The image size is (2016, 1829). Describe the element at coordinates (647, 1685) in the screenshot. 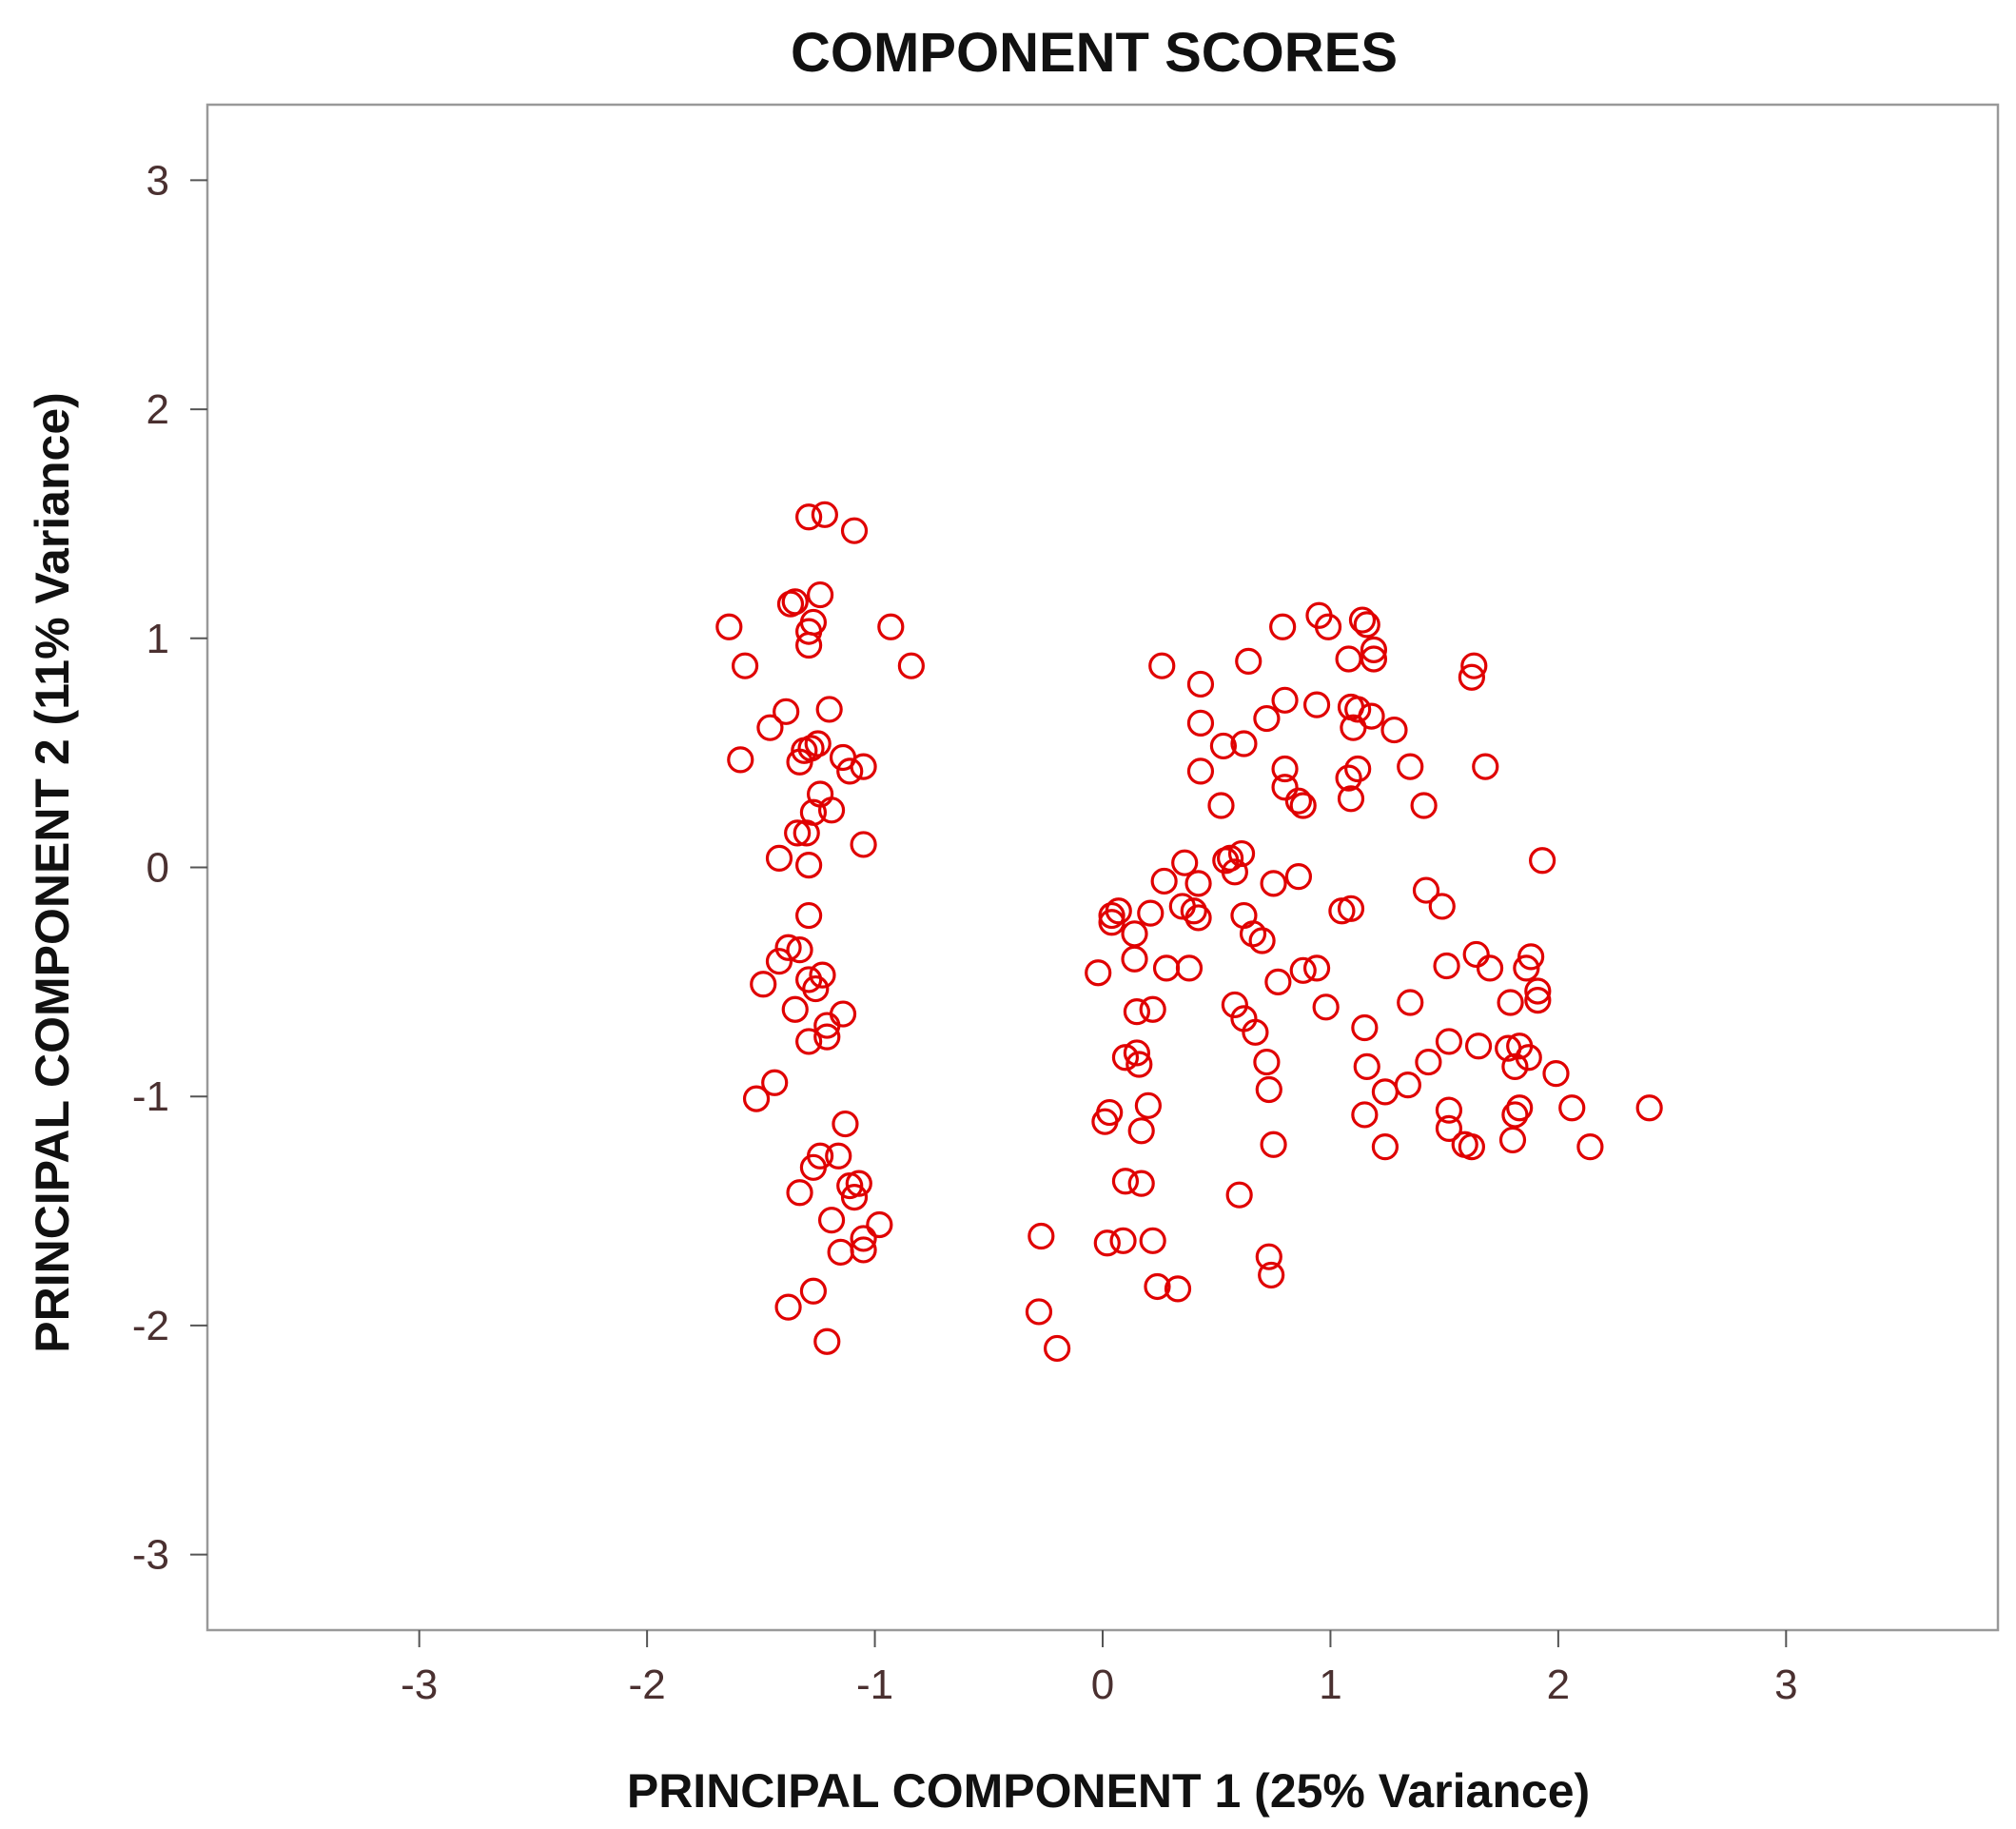

I see `x-tick-label: -2` at that location.